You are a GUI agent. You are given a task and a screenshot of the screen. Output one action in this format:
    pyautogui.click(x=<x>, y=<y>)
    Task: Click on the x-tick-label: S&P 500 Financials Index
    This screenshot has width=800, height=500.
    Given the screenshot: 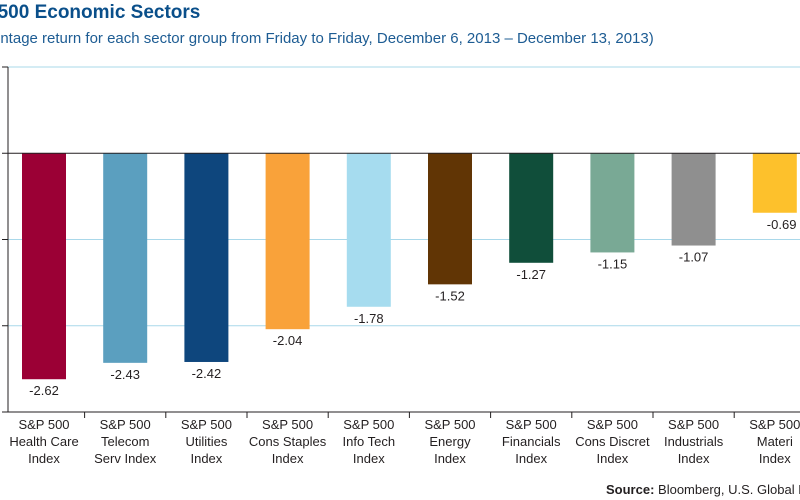 What is the action you would take?
    pyautogui.click(x=531, y=441)
    